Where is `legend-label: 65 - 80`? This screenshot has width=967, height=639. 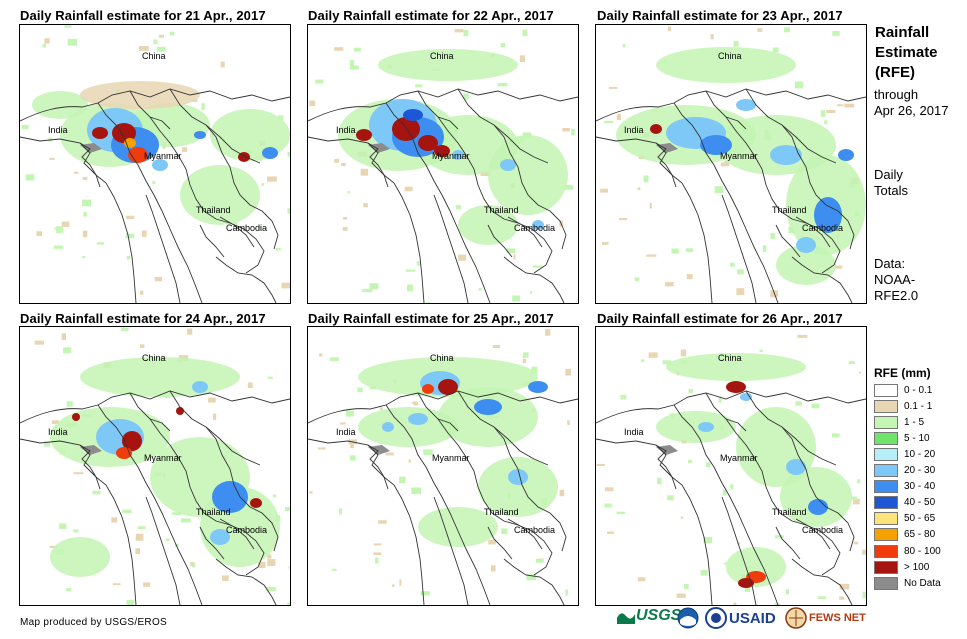
legend-label: 65 - 80 is located at coordinates (920, 535).